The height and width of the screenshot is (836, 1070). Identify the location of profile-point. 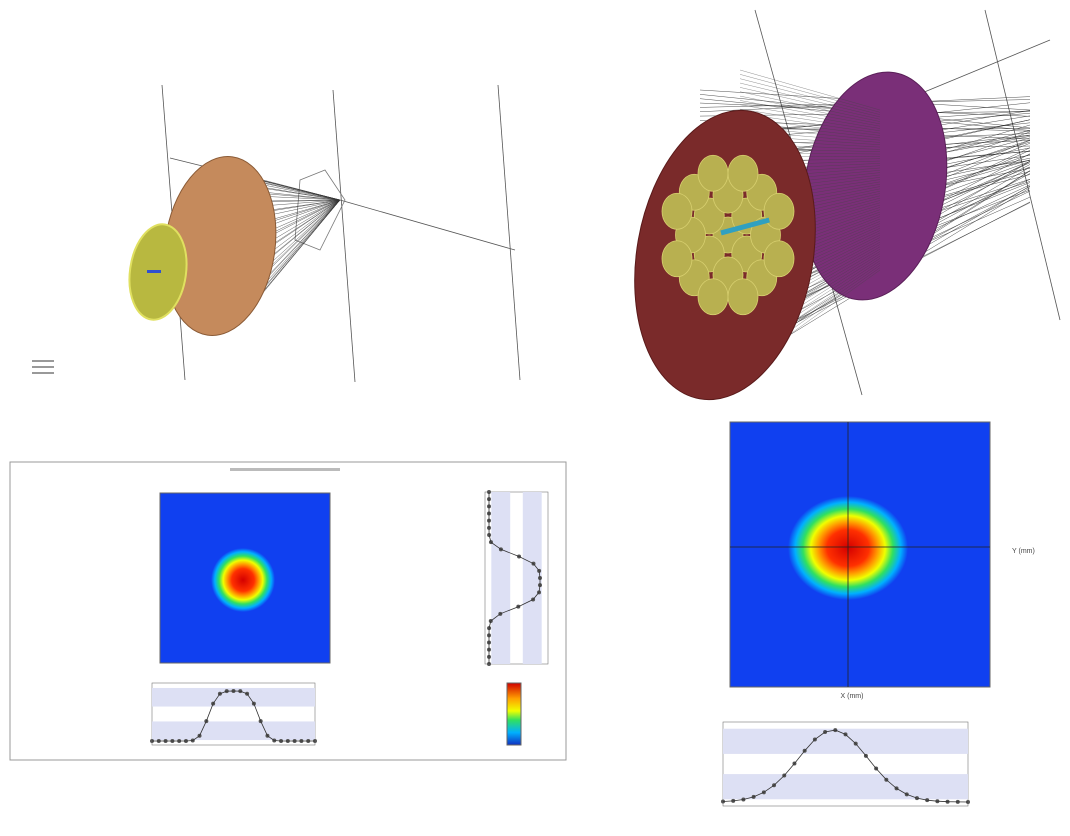
(723, 801).